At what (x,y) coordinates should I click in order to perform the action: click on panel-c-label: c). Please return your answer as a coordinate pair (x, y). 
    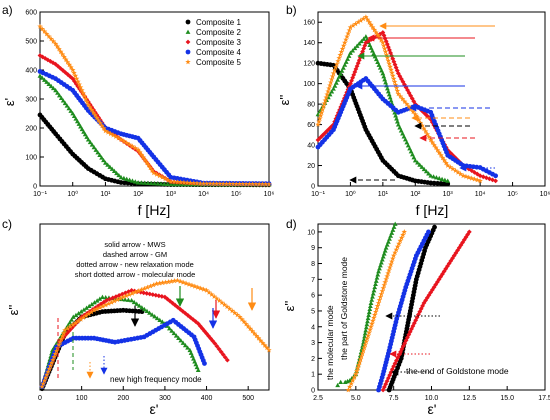
    Looking at the image, I should click on (7, 224).